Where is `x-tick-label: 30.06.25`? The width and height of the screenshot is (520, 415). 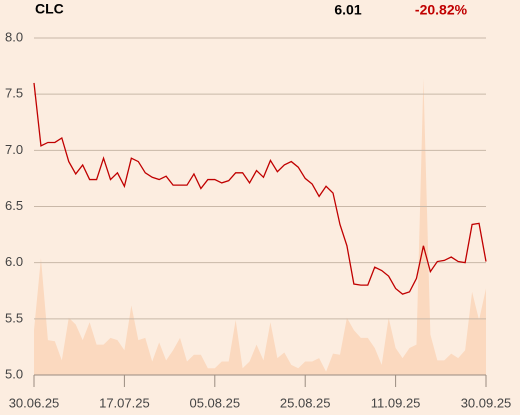
x-tick-label: 30.06.25 is located at coordinates (34, 402).